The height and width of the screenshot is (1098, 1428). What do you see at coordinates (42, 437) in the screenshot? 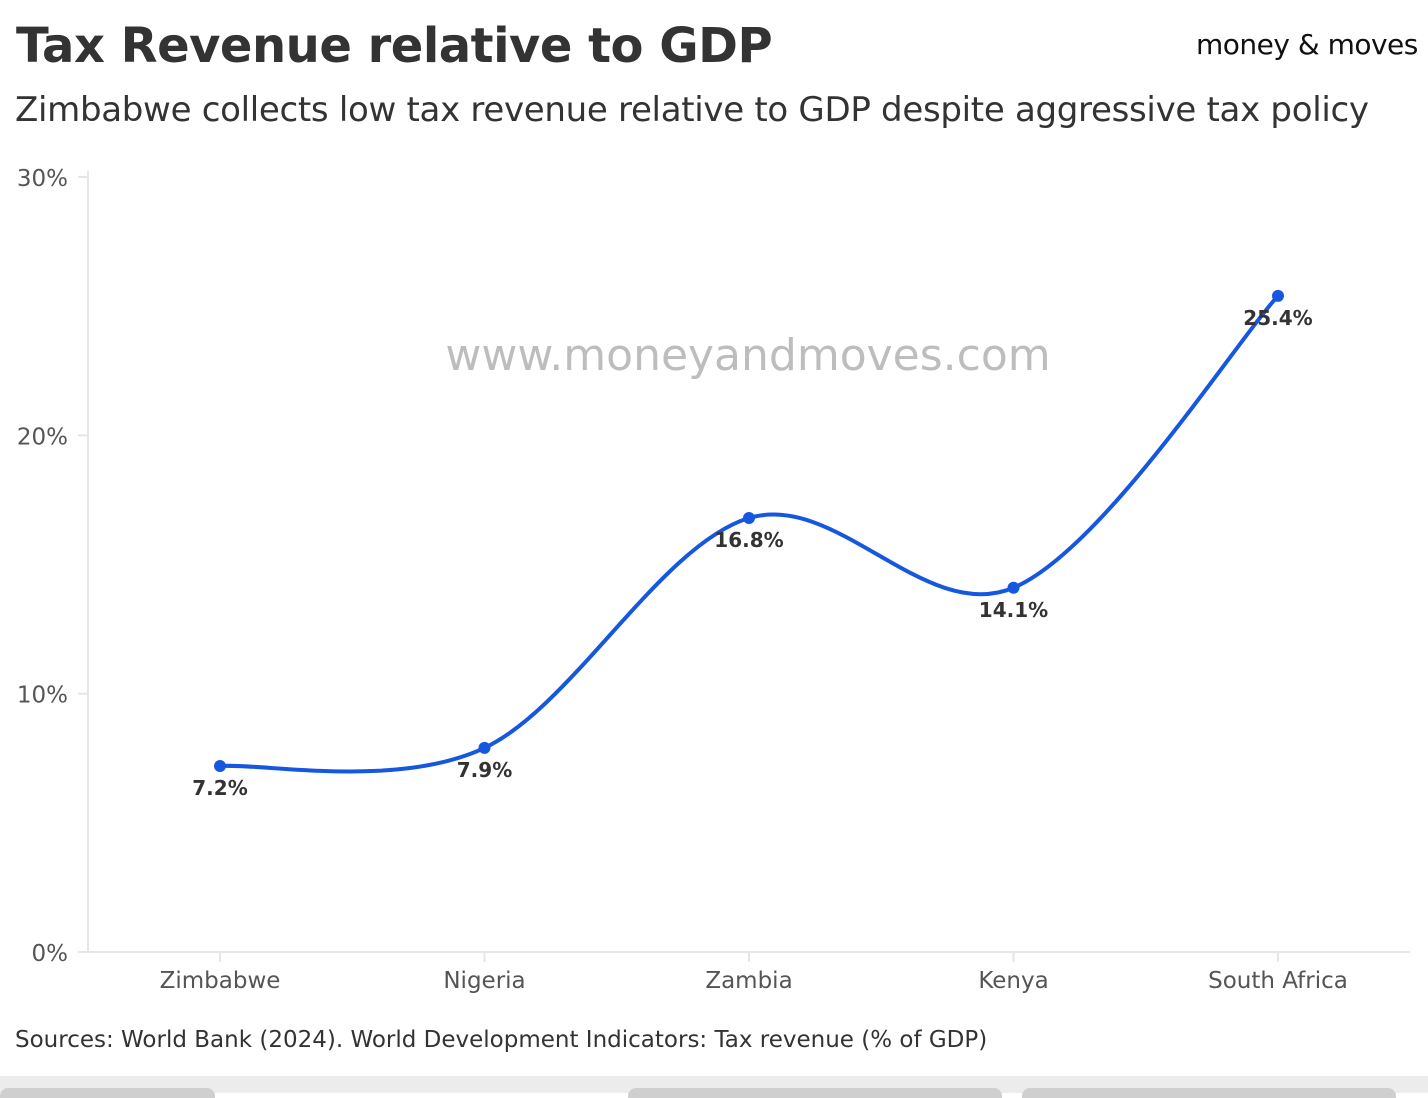
I see `y-tick-label: 20%` at bounding box center [42, 437].